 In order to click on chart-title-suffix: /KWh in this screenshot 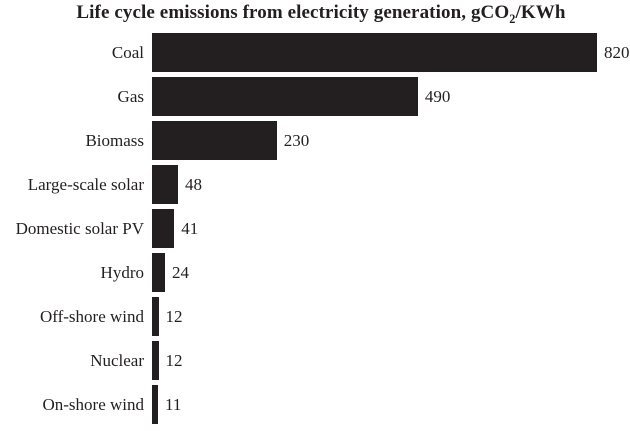, I will do `click(540, 12)`.